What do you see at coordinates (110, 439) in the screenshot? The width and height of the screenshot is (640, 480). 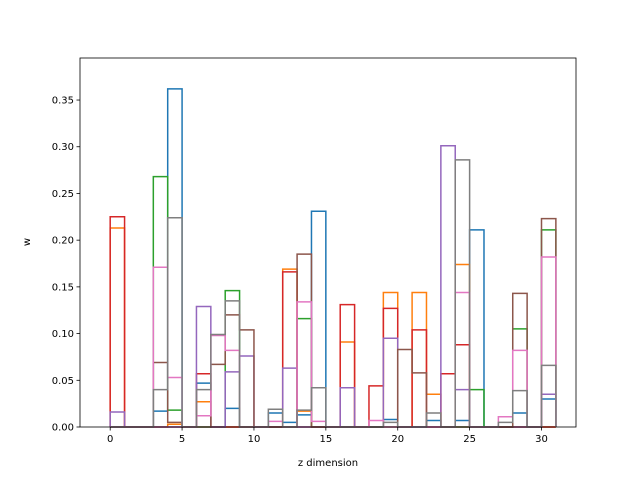 I see `x-tick-label: 0` at bounding box center [110, 439].